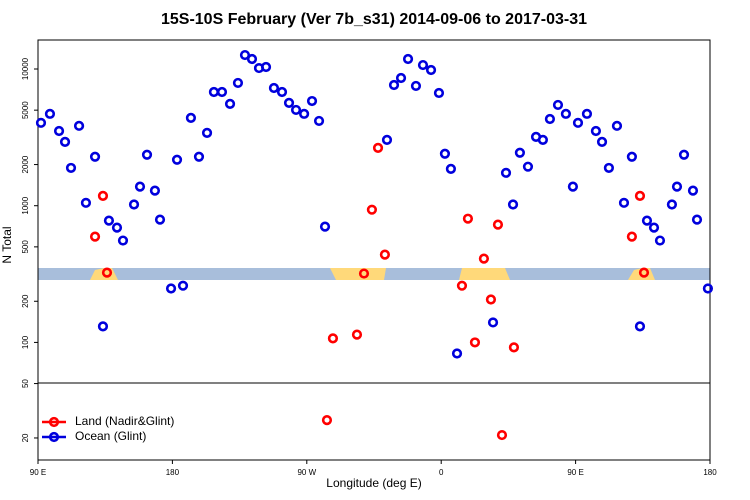  Describe the element at coordinates (173, 472) in the screenshot. I see `x-tick-label: 180` at that location.